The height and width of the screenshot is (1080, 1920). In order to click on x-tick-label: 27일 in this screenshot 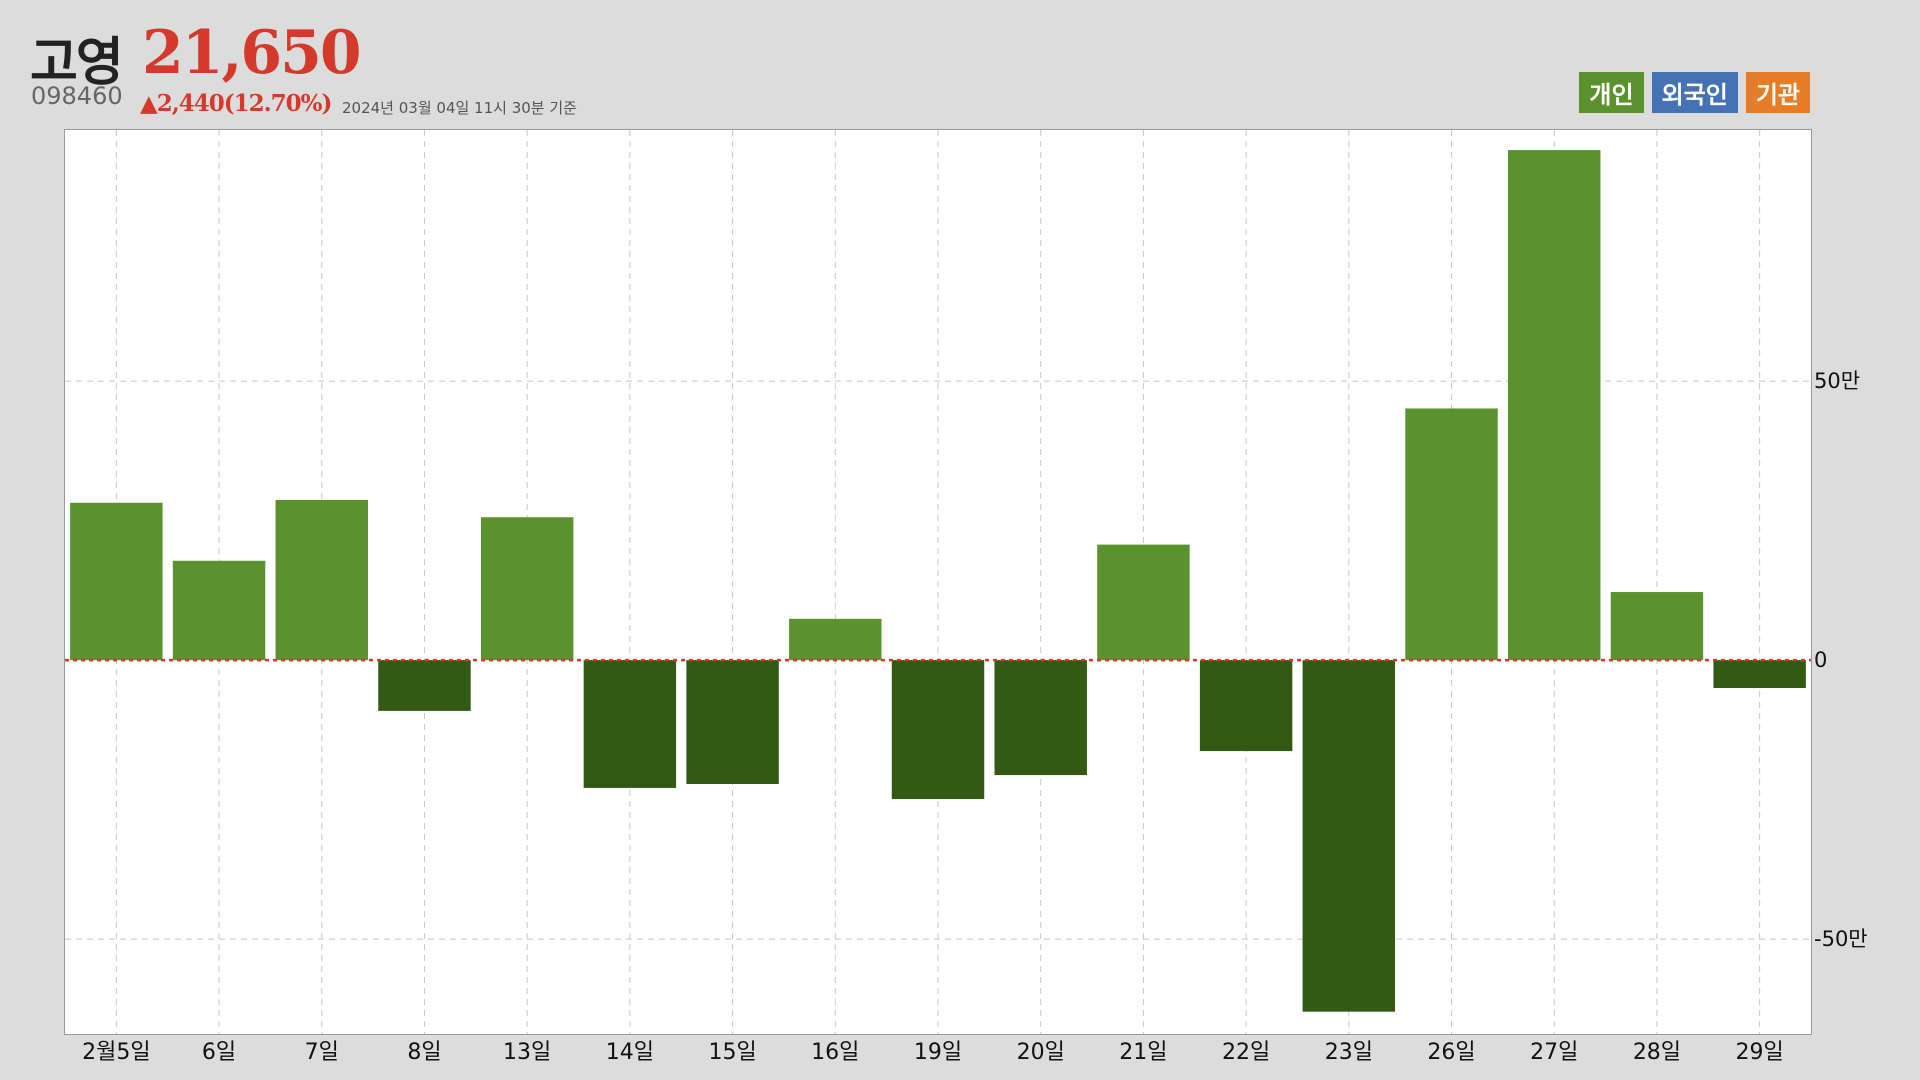, I will do `click(1554, 1052)`.